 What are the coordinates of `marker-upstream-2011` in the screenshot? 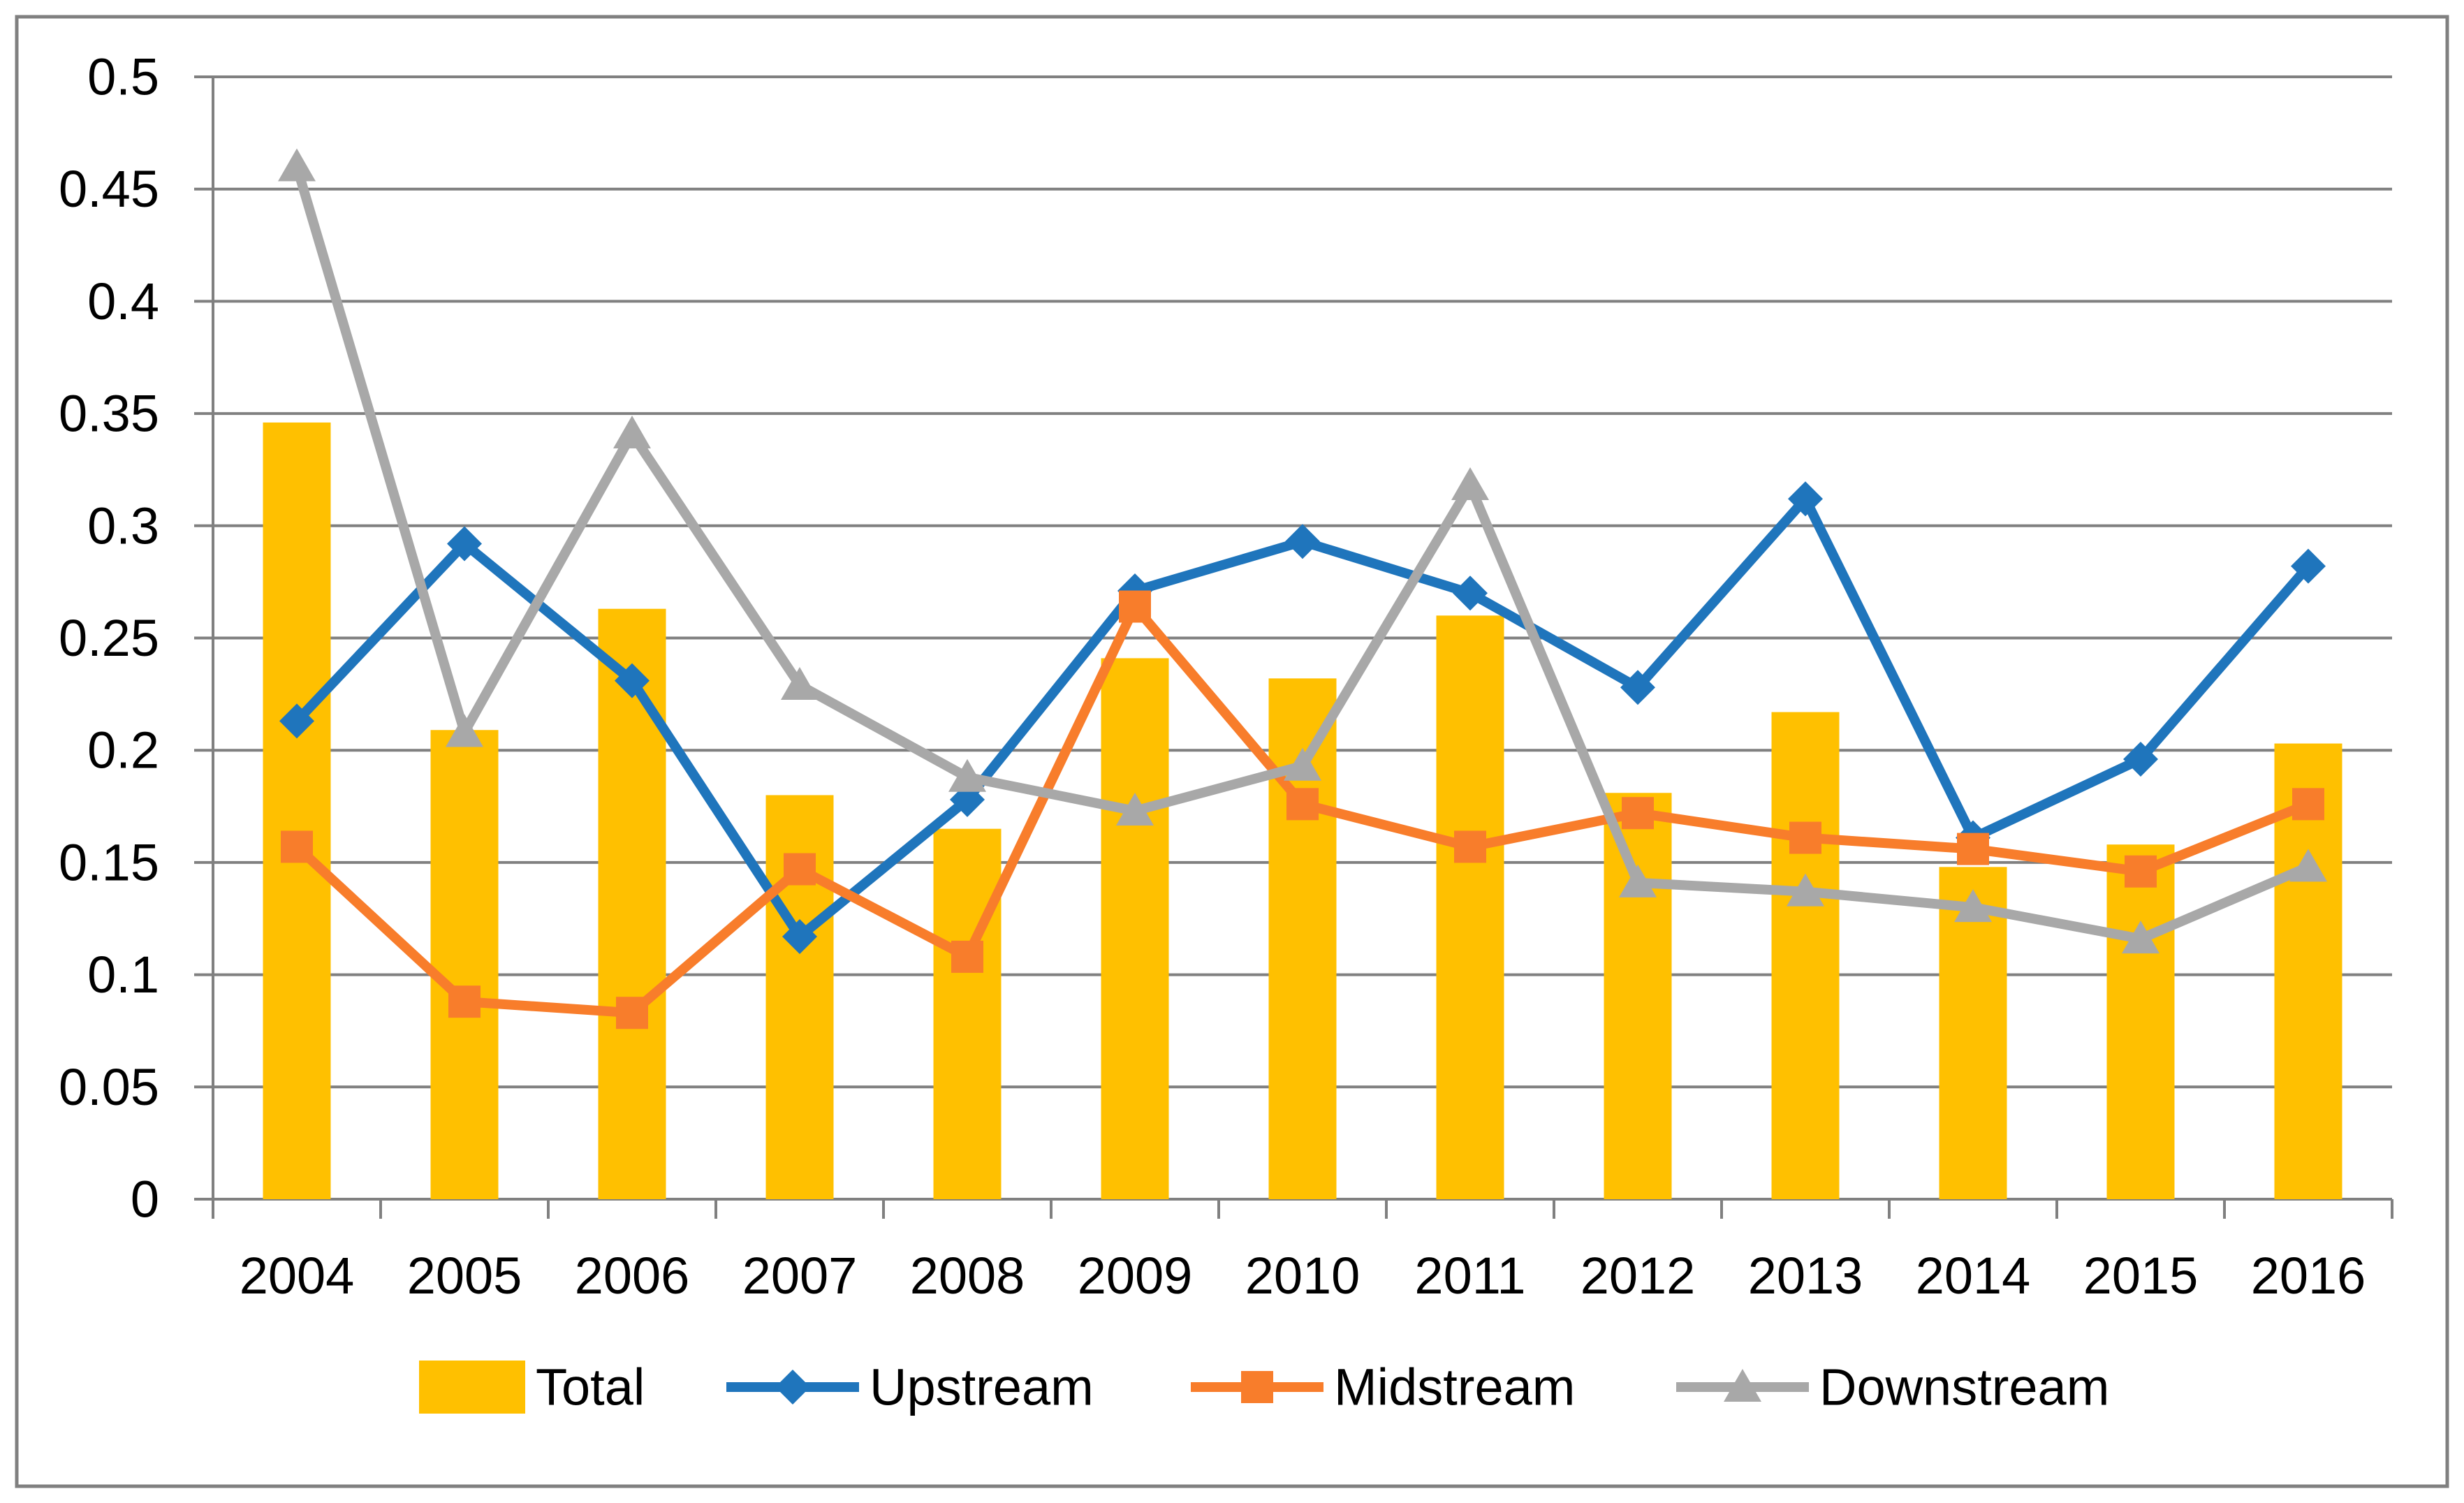 It's located at (1470, 593).